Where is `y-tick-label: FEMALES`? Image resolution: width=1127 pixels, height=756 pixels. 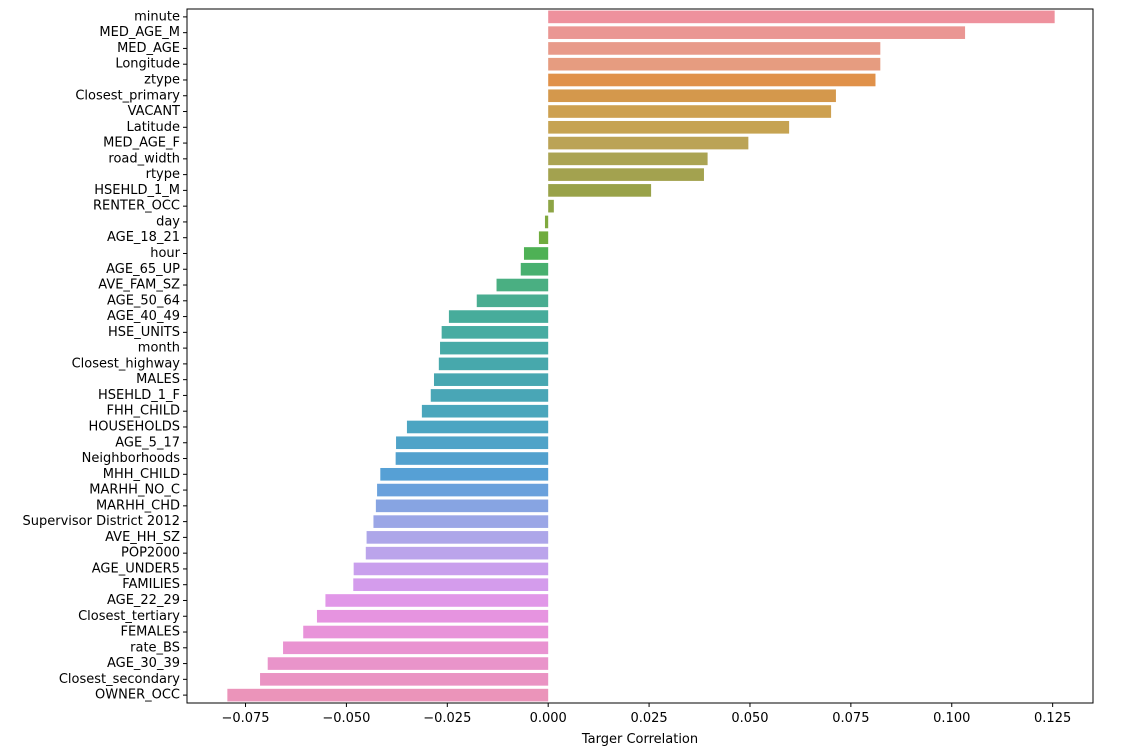
y-tick-label: FEMALES is located at coordinates (150, 632).